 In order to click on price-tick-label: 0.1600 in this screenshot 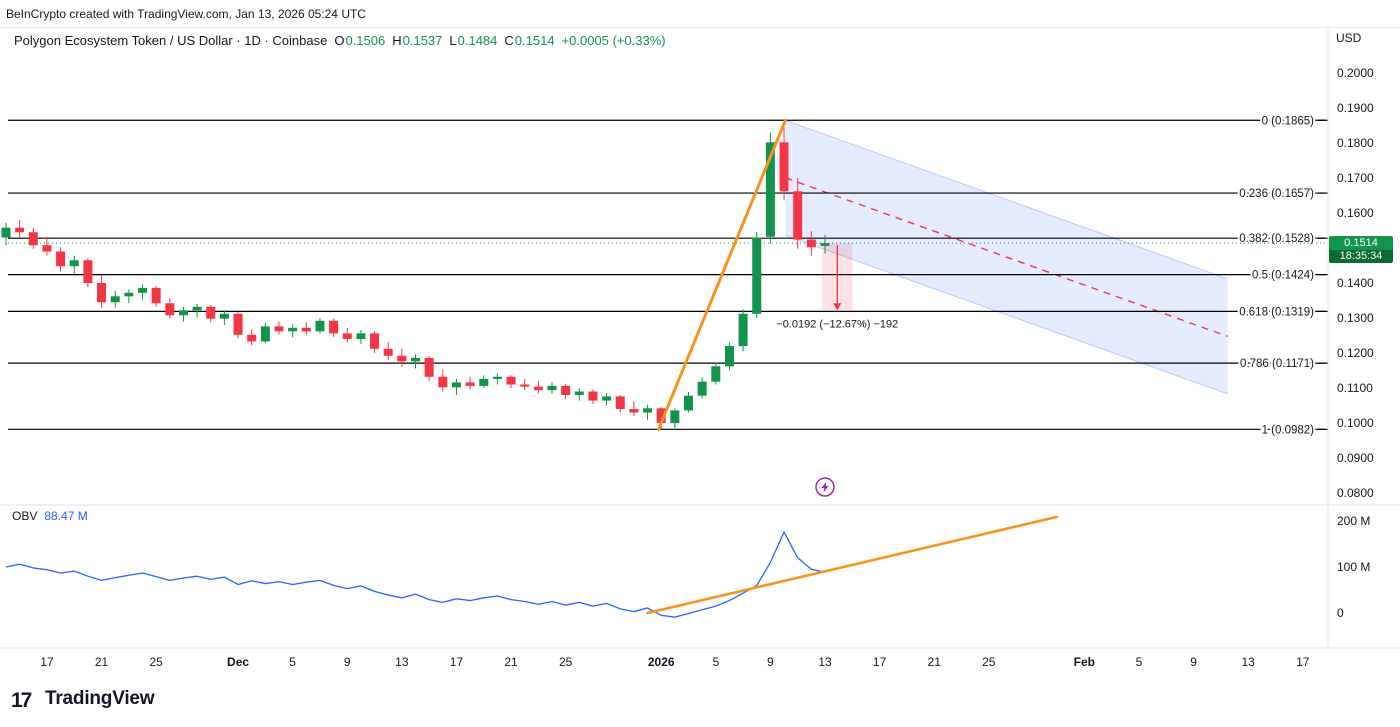, I will do `click(1355, 213)`.